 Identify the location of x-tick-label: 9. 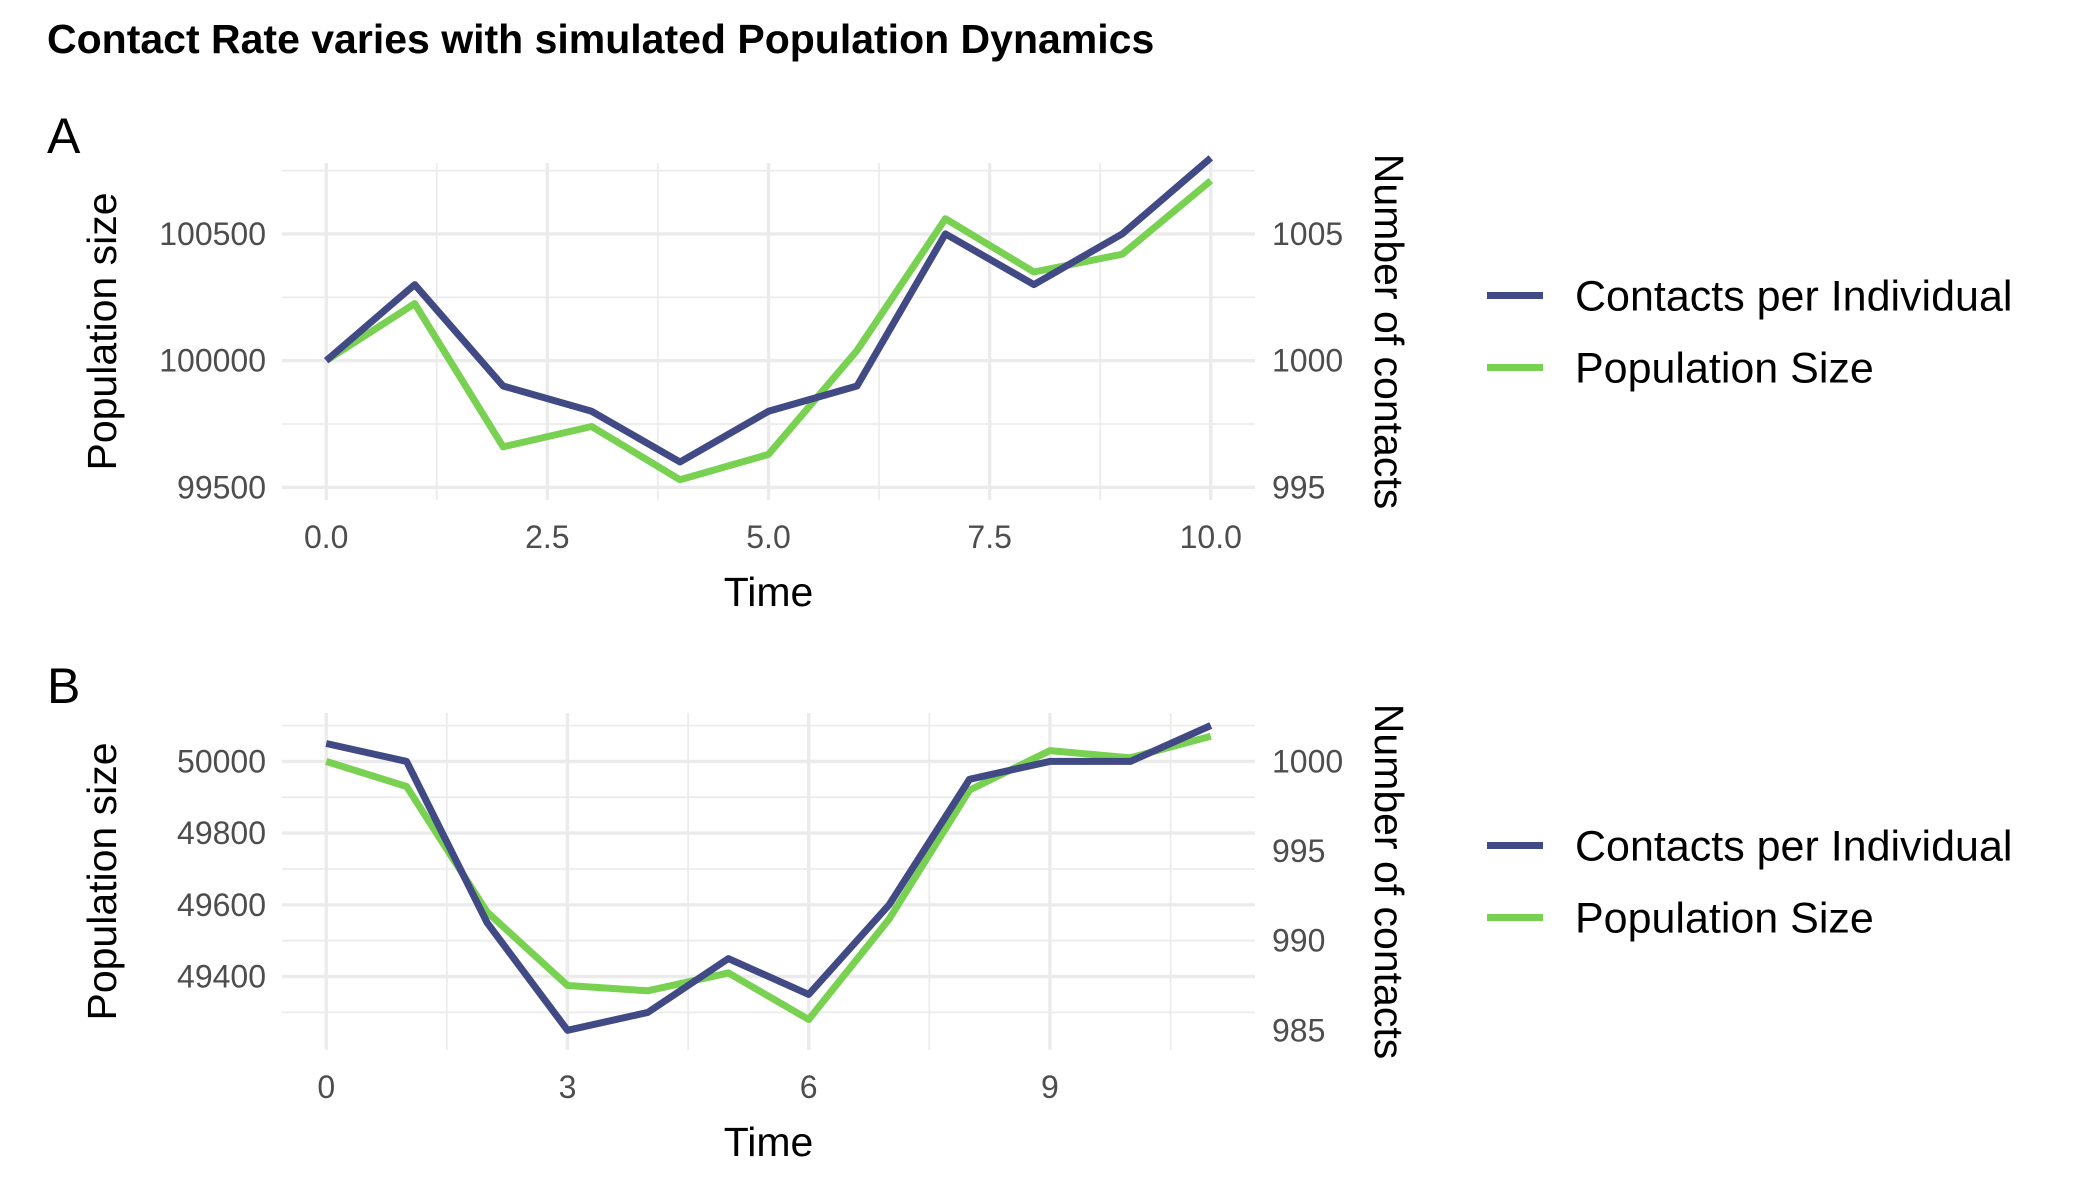
(1050, 1087).